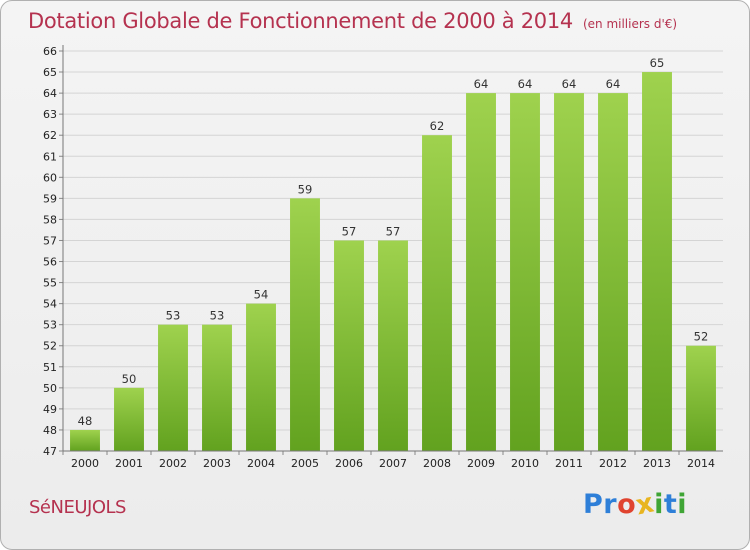 This screenshot has height=550, width=750. I want to click on y-tick-label: 66, so click(50, 51).